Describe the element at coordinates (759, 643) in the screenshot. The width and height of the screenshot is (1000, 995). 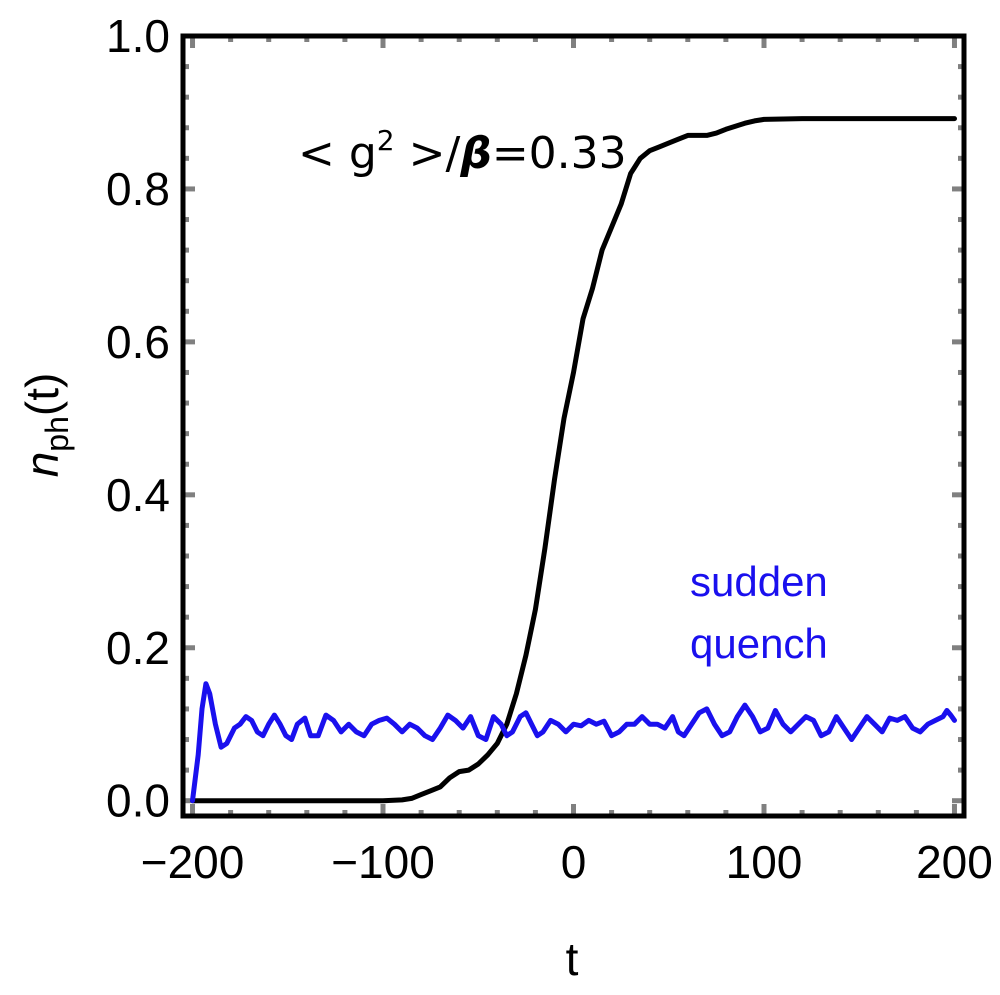
I see `legend-line-2: quench` at that location.